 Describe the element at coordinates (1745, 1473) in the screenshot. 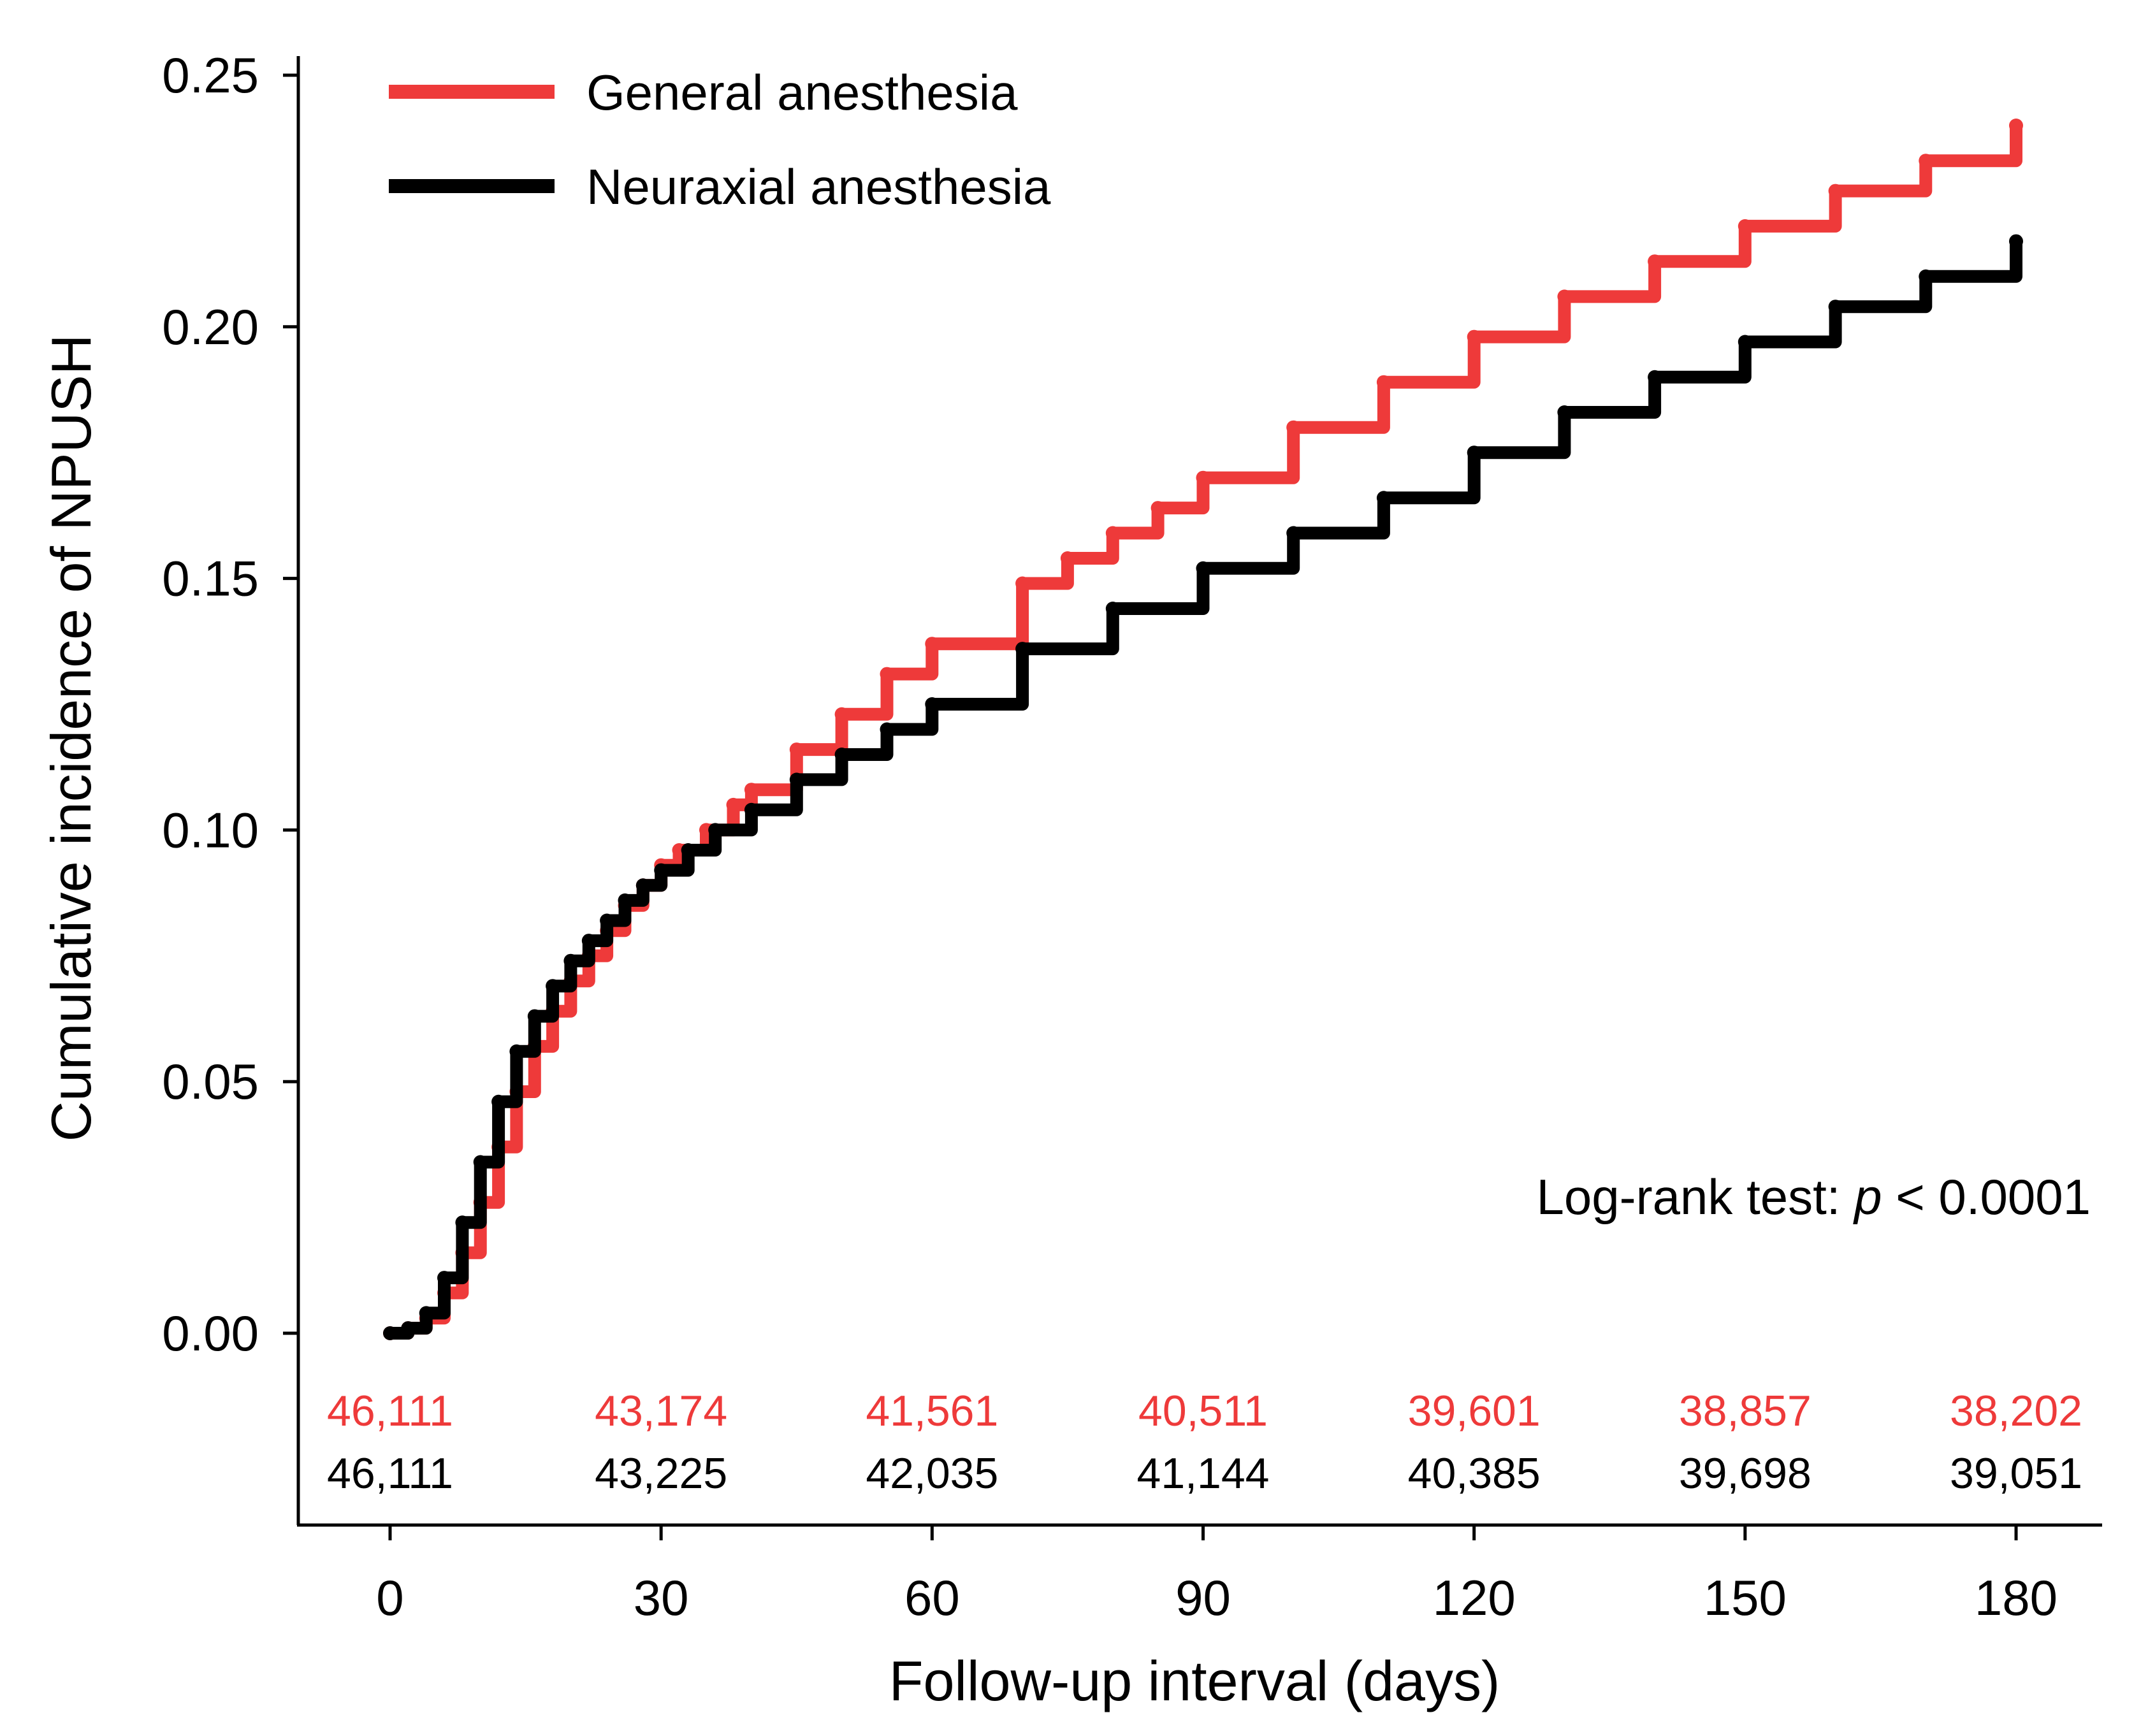

I see `number-at-risk-neuraxial: 39,698` at that location.